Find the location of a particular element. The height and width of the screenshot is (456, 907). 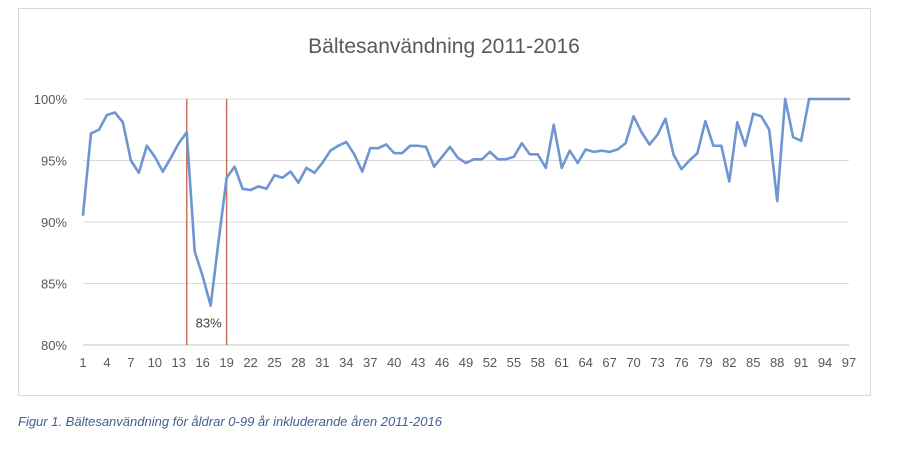

x-tick-label: 43 is located at coordinates (418, 362).